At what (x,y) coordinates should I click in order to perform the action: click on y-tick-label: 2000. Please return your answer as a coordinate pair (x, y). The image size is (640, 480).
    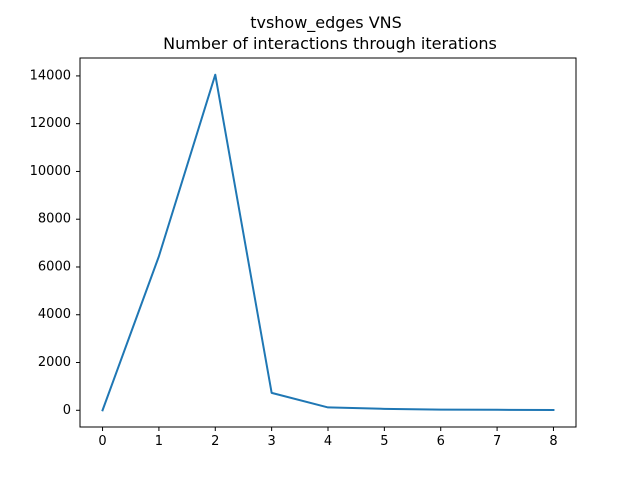
    Looking at the image, I should click on (54, 362).